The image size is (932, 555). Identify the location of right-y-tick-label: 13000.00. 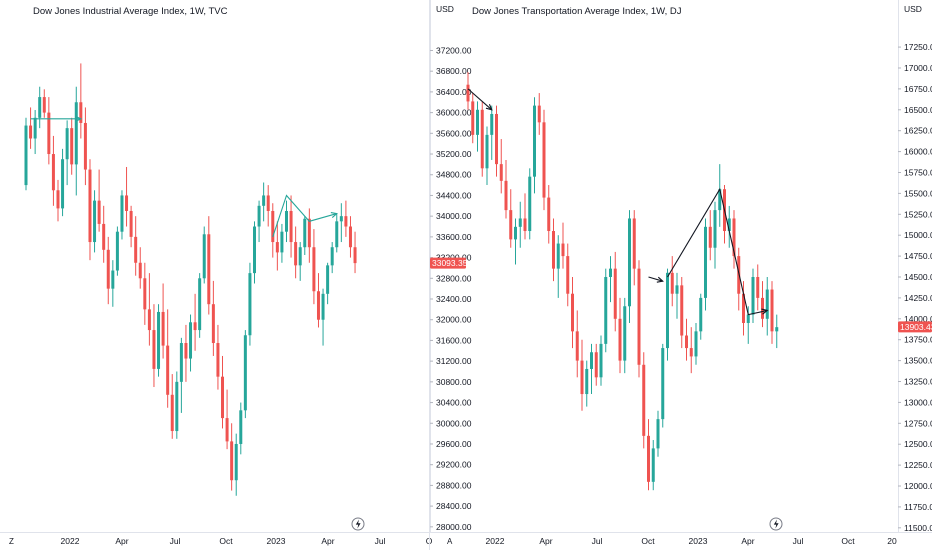
(918, 402).